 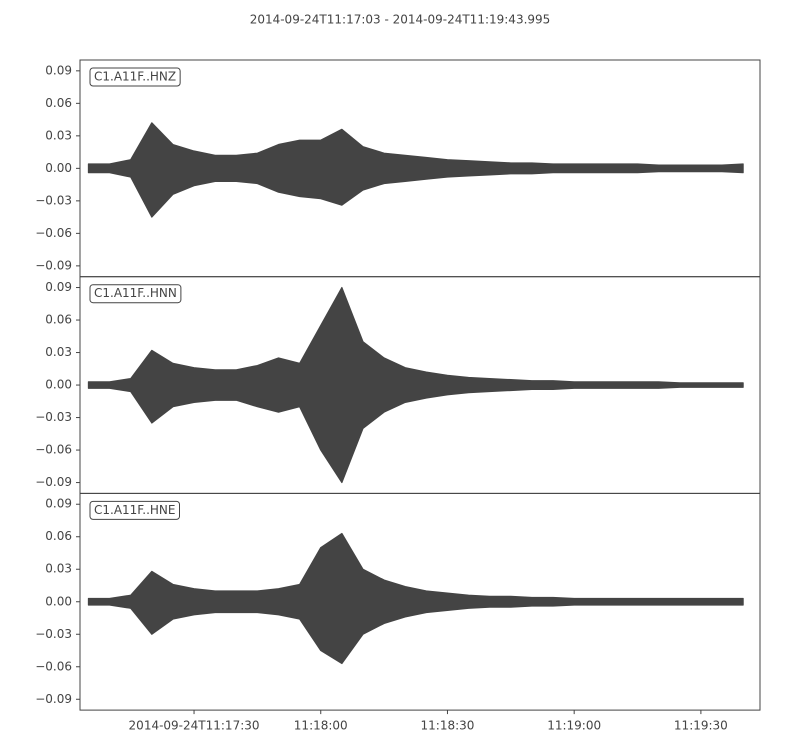 What do you see at coordinates (321, 726) in the screenshot?
I see `x-tick-label: 11:18:00` at bounding box center [321, 726].